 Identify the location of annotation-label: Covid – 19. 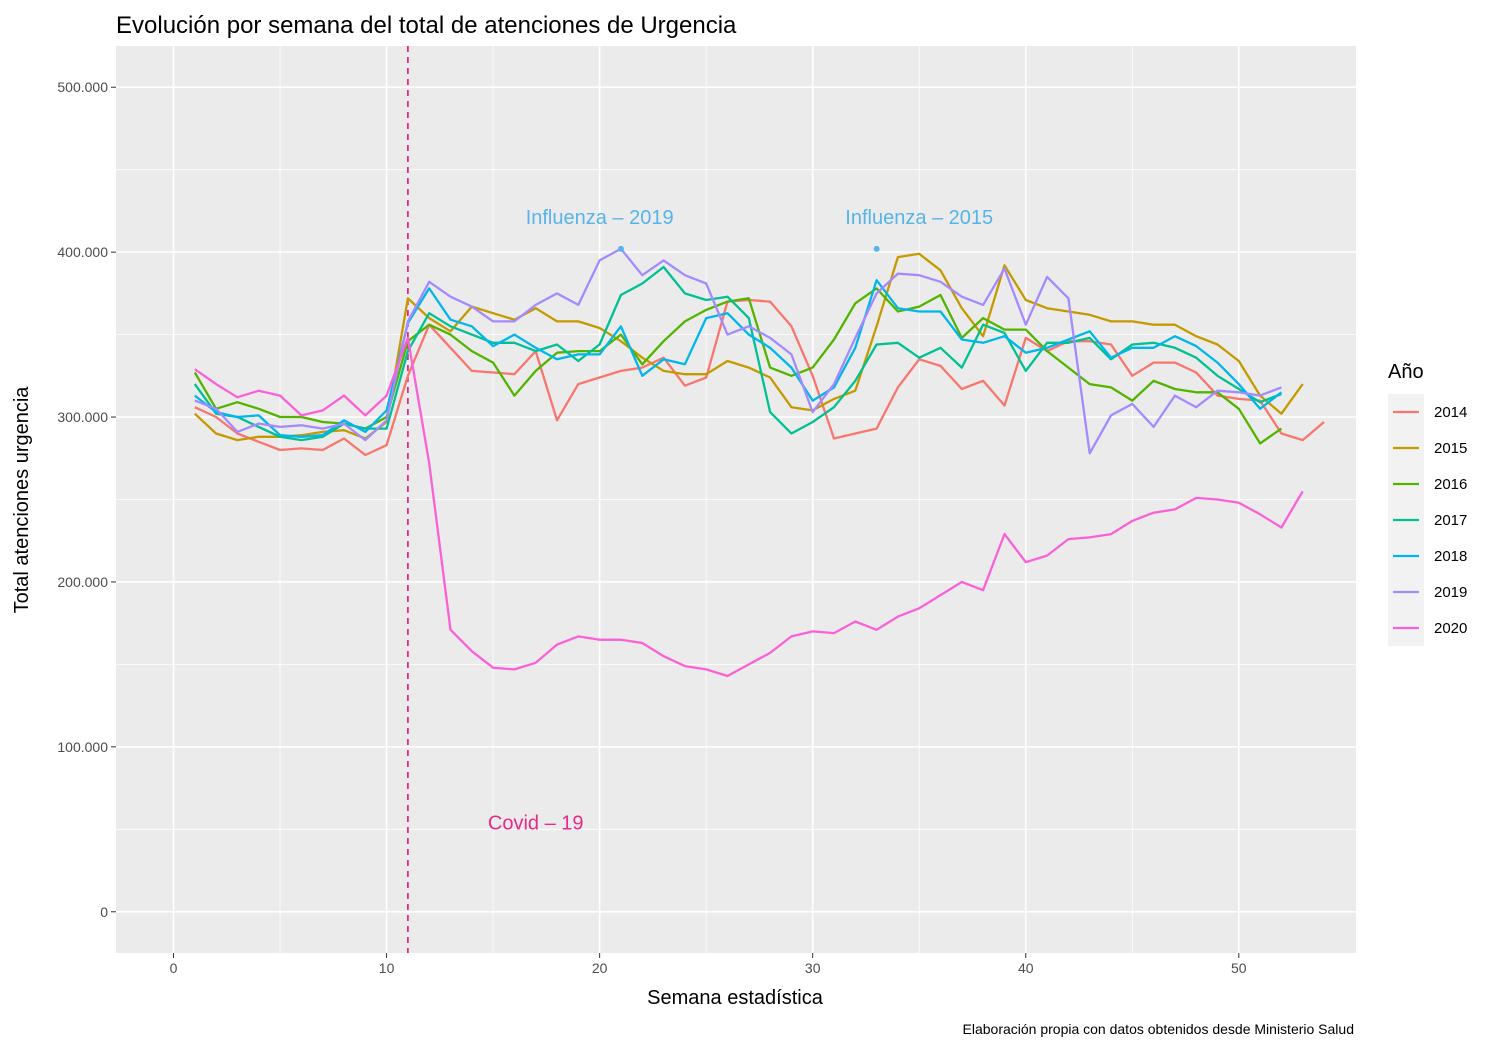
(536, 823).